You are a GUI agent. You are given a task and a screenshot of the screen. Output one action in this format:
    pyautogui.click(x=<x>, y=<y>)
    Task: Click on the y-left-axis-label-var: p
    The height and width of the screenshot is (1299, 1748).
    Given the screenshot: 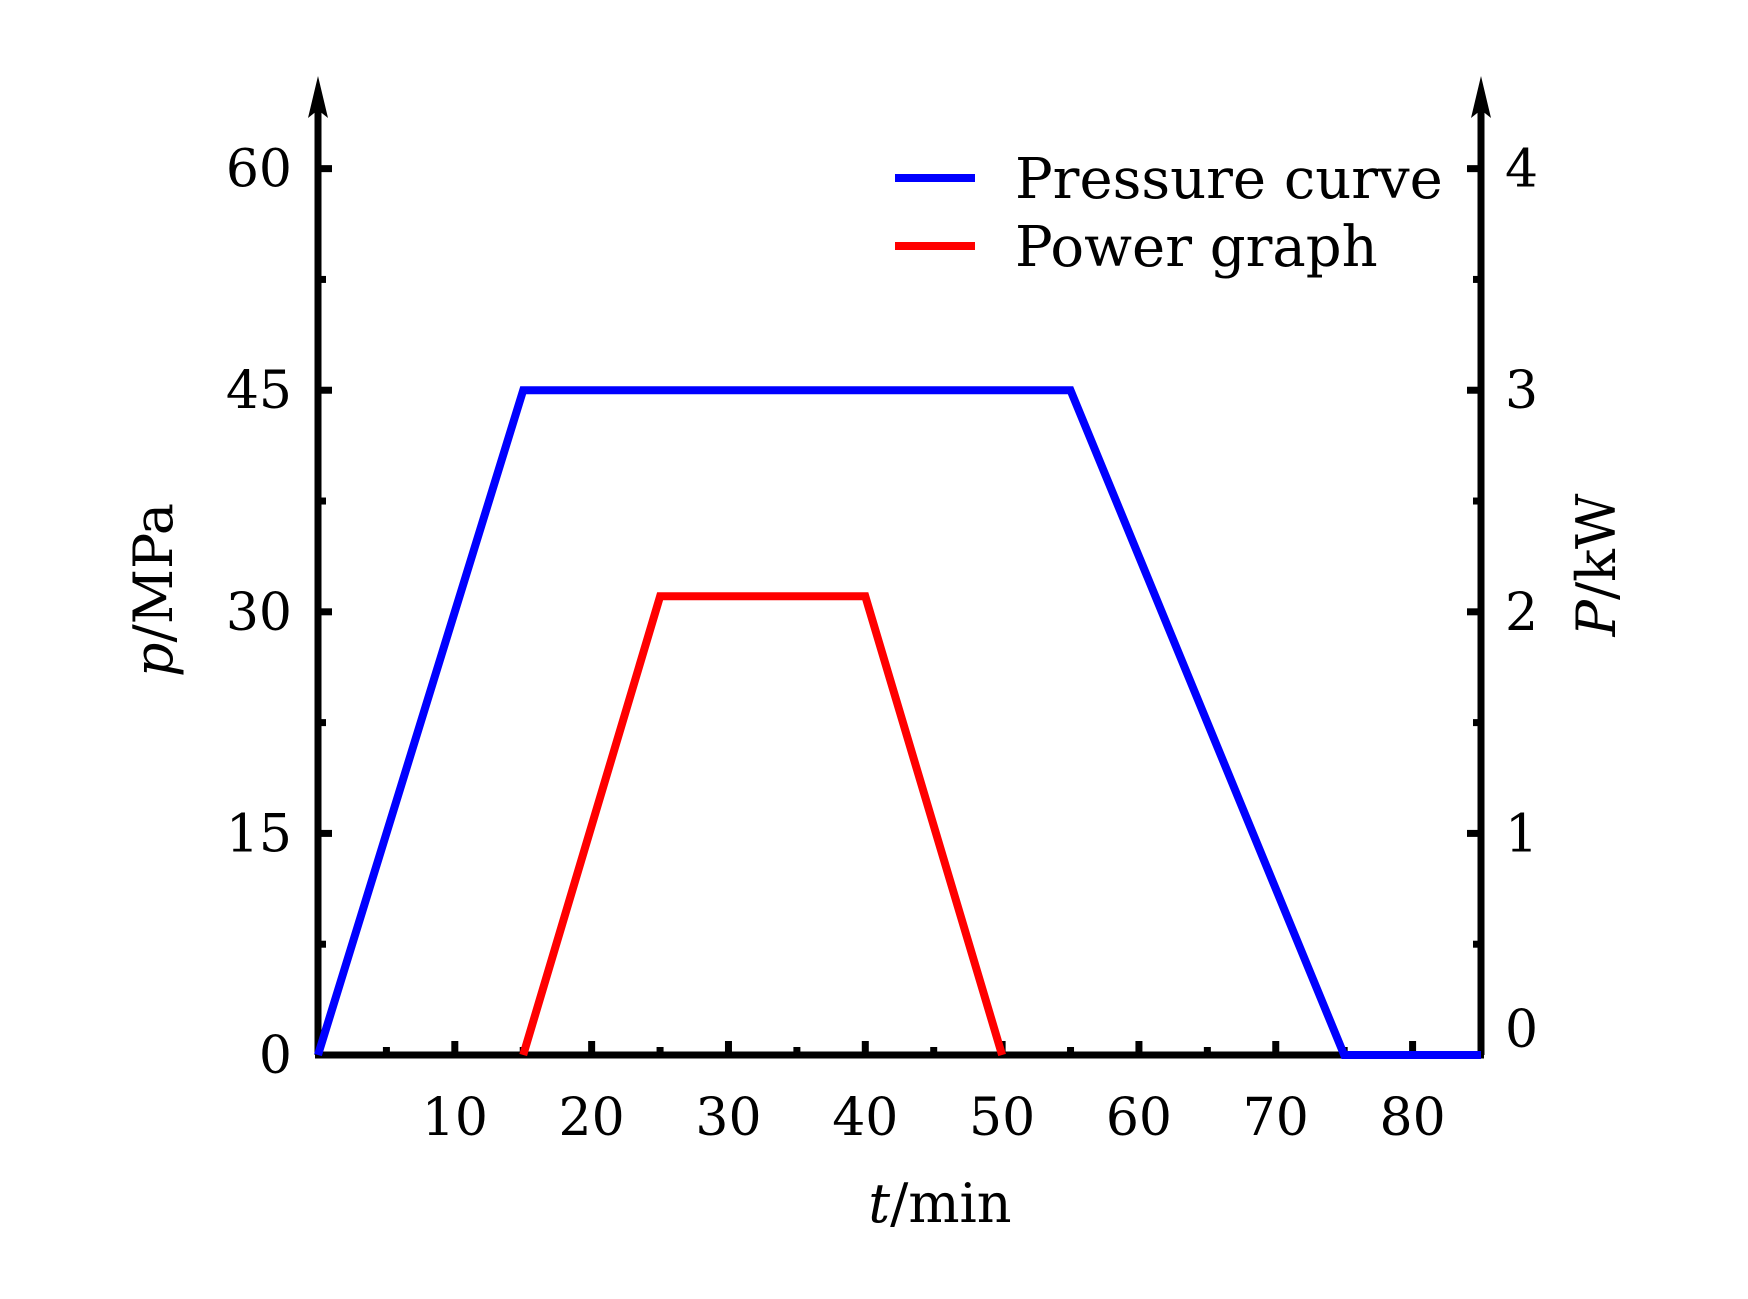 What is the action you would take?
    pyautogui.click(x=153, y=660)
    